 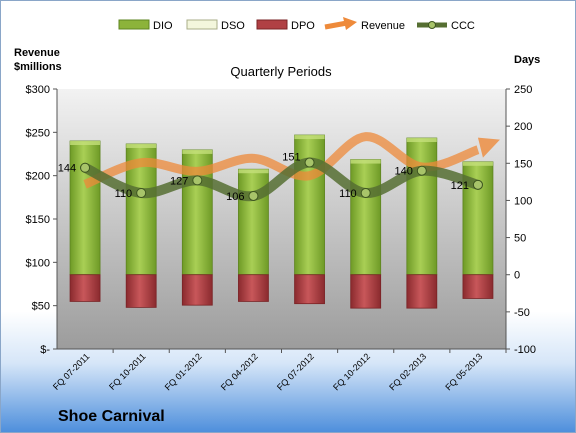 I want to click on ccc-data-label: 127, so click(x=179, y=181).